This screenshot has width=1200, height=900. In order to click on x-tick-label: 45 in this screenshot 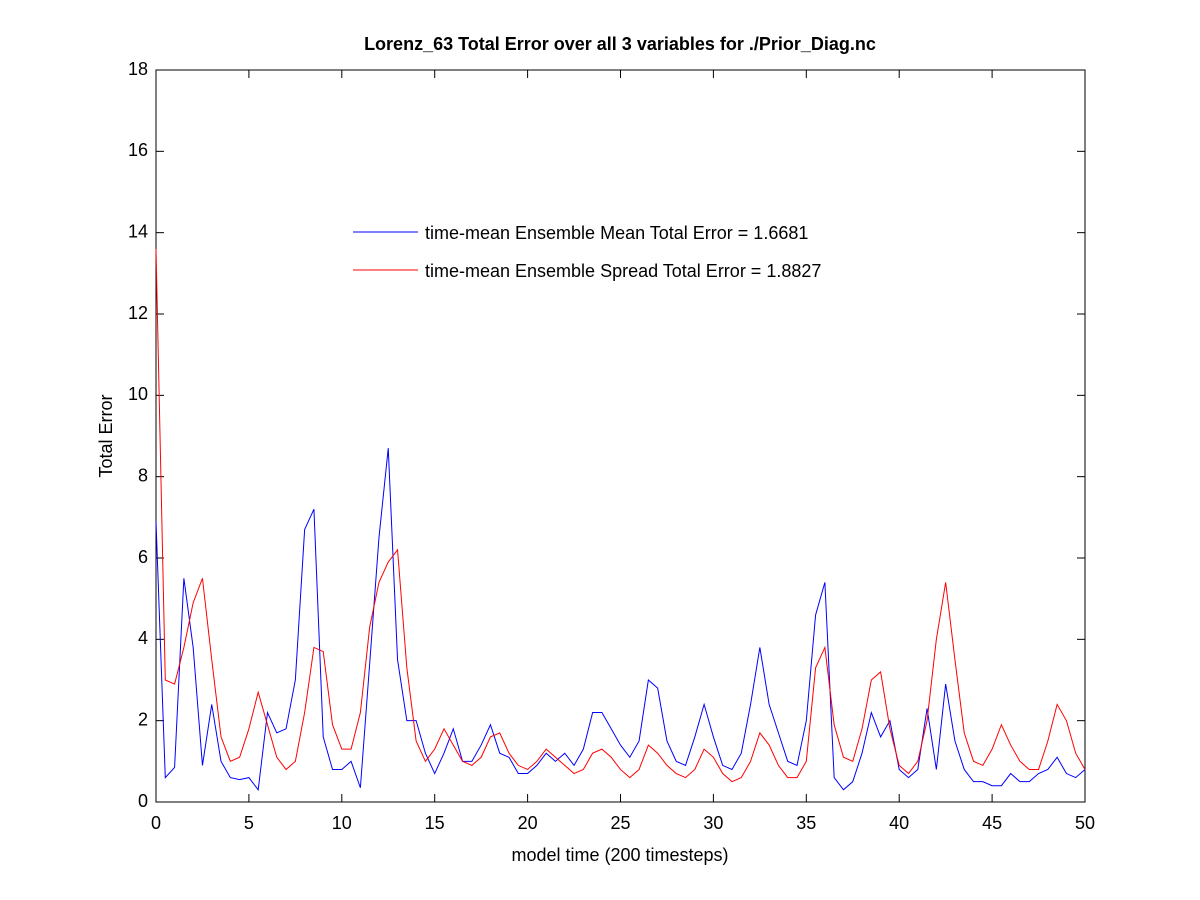, I will do `click(992, 823)`.